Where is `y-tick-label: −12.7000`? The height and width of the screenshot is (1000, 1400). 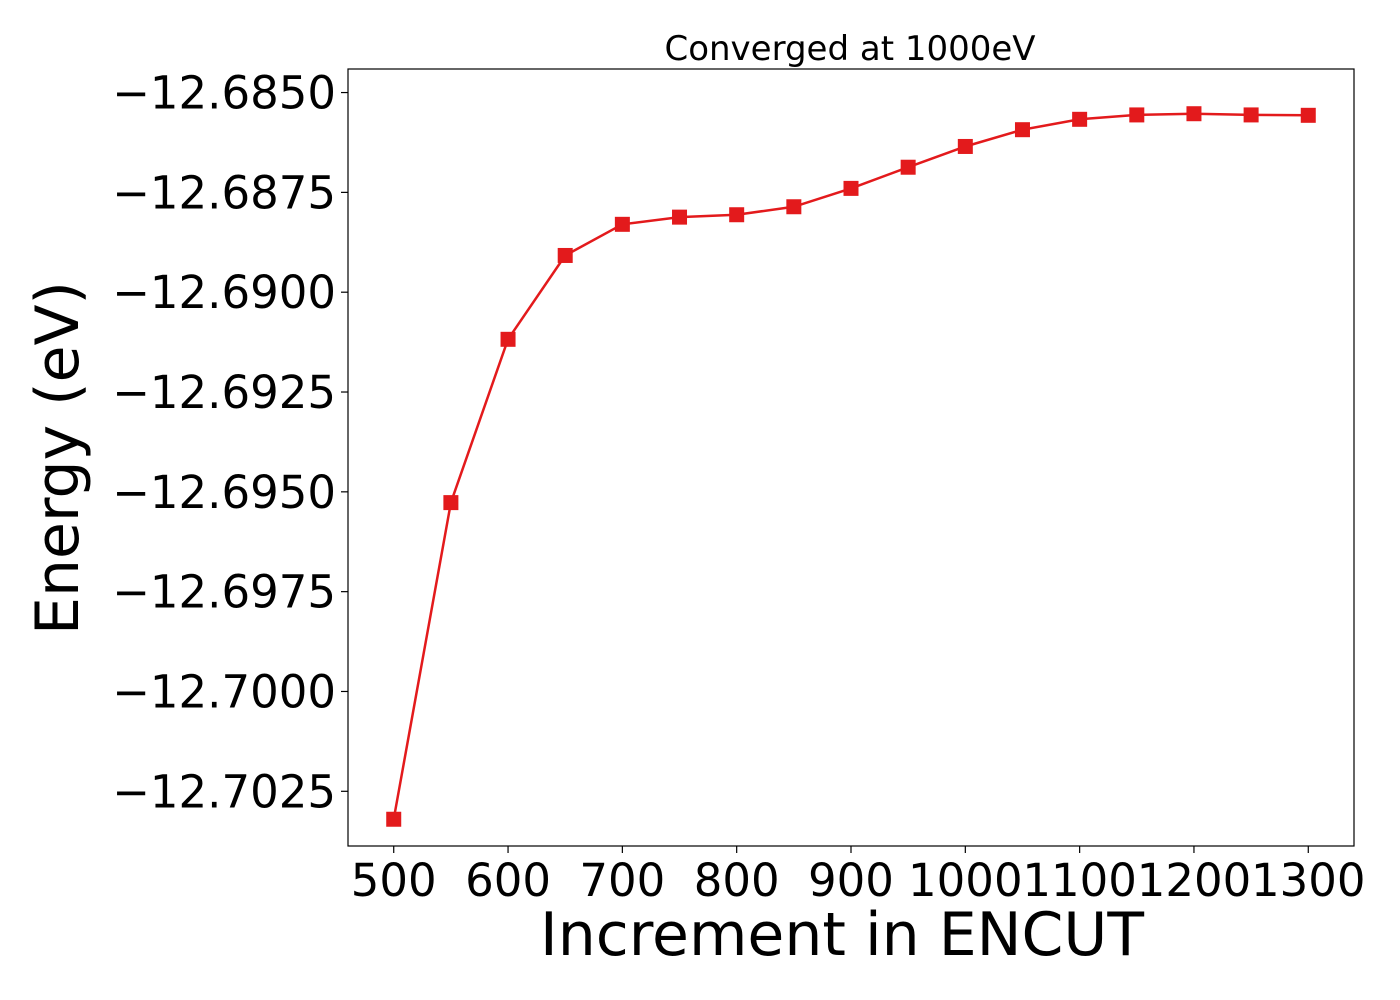
y-tick-label: −12.7000 is located at coordinates (224, 691).